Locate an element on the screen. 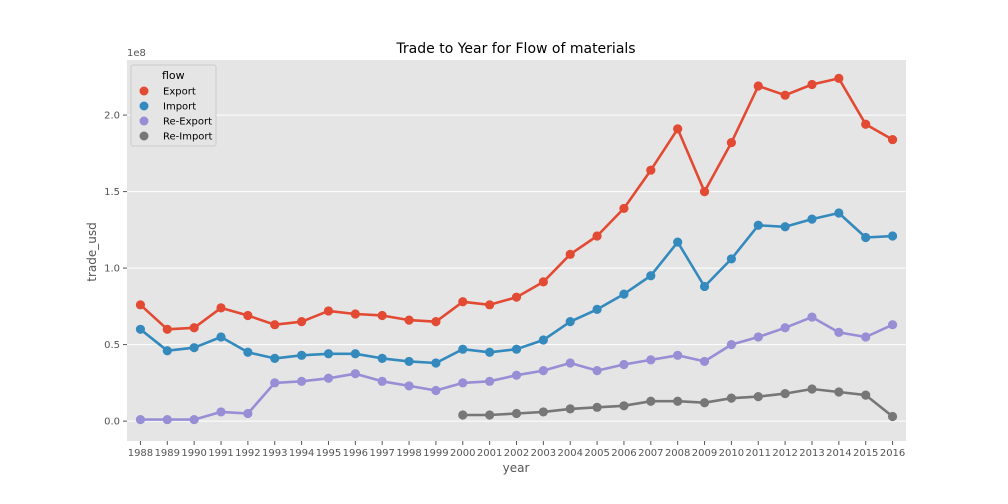 The height and width of the screenshot is (504, 1008). x-tick-label: 2005 is located at coordinates (596, 453).